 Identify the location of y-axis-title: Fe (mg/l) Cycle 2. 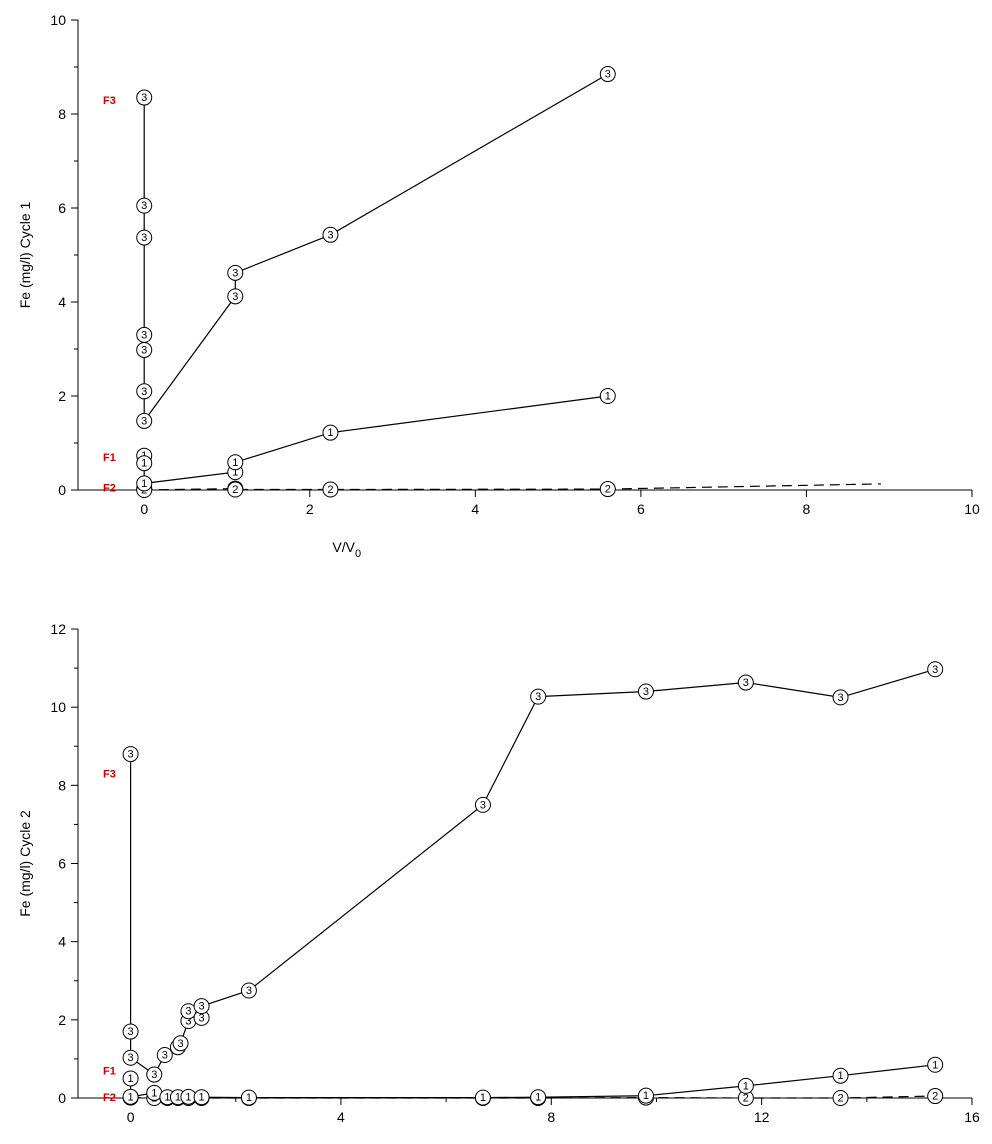
(25, 863).